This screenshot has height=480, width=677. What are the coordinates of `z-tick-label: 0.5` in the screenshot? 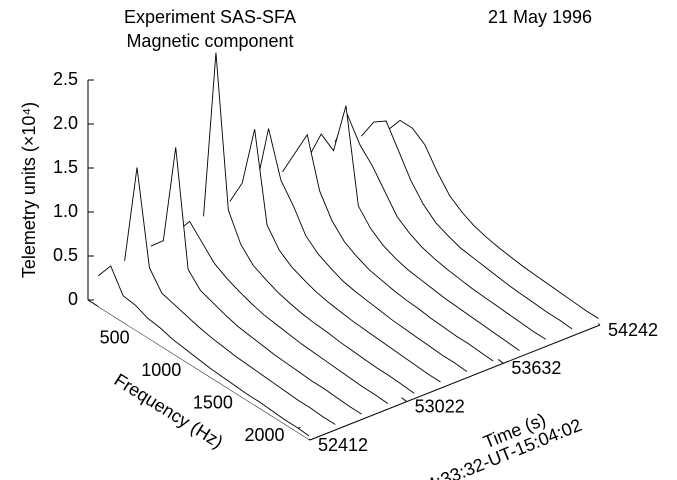 It's located at (65, 255).